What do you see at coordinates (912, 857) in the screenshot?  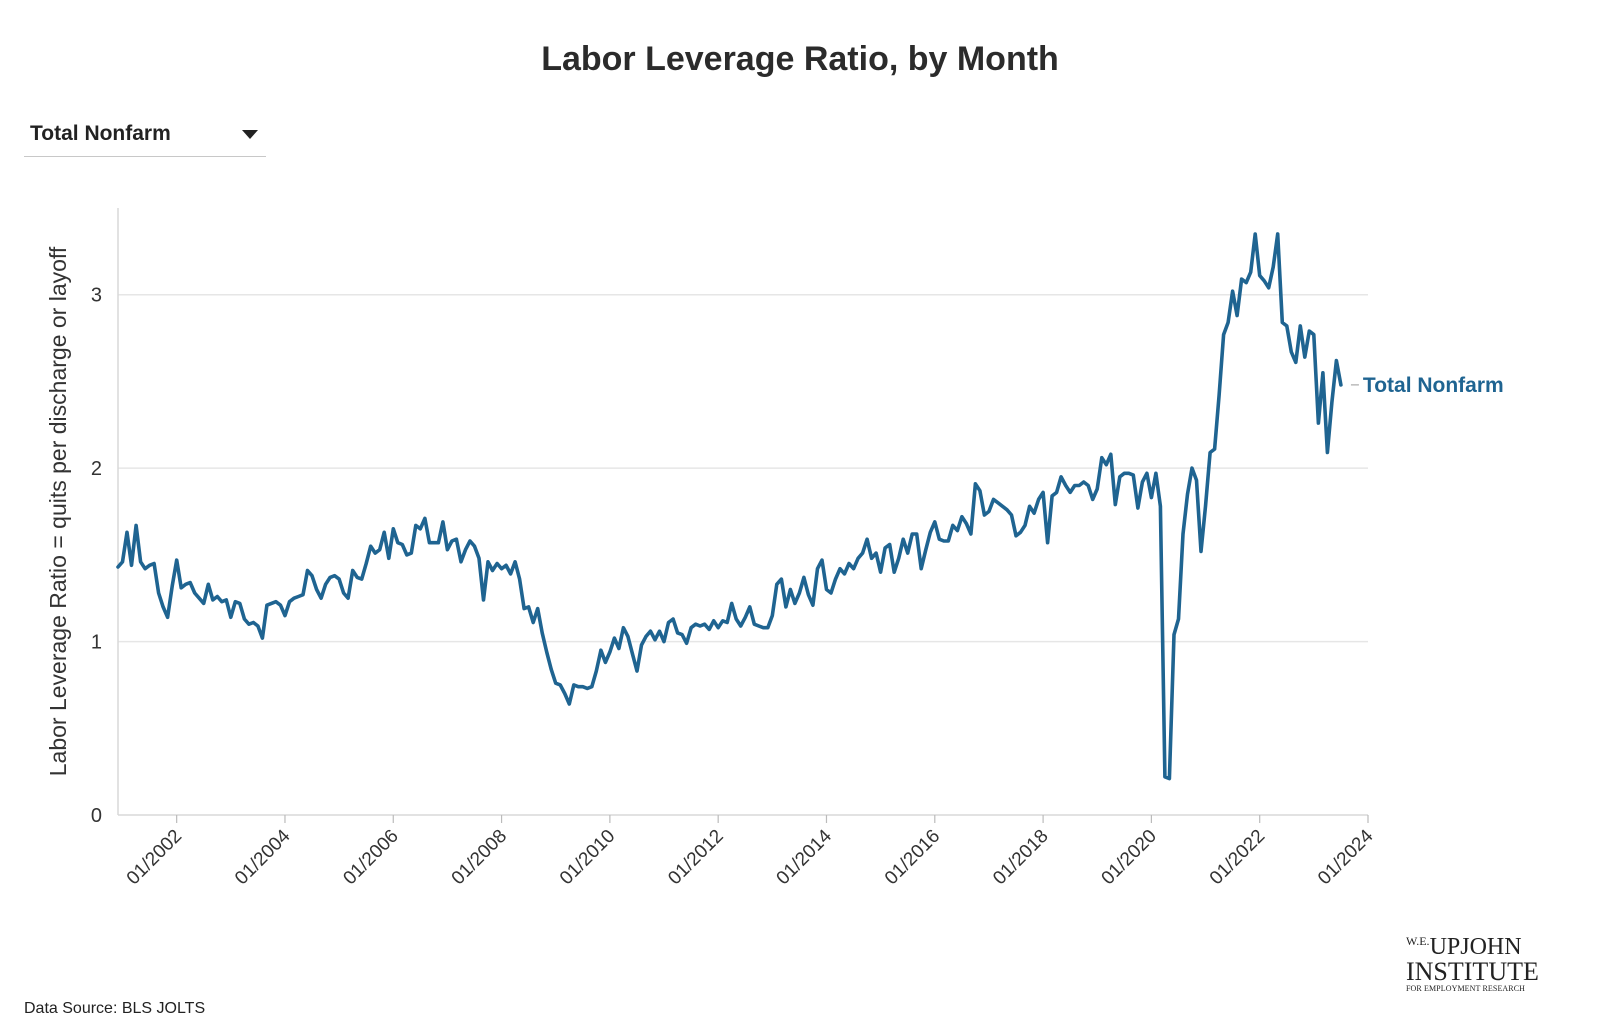 I see `x-tick-label: 01/2016` at bounding box center [912, 857].